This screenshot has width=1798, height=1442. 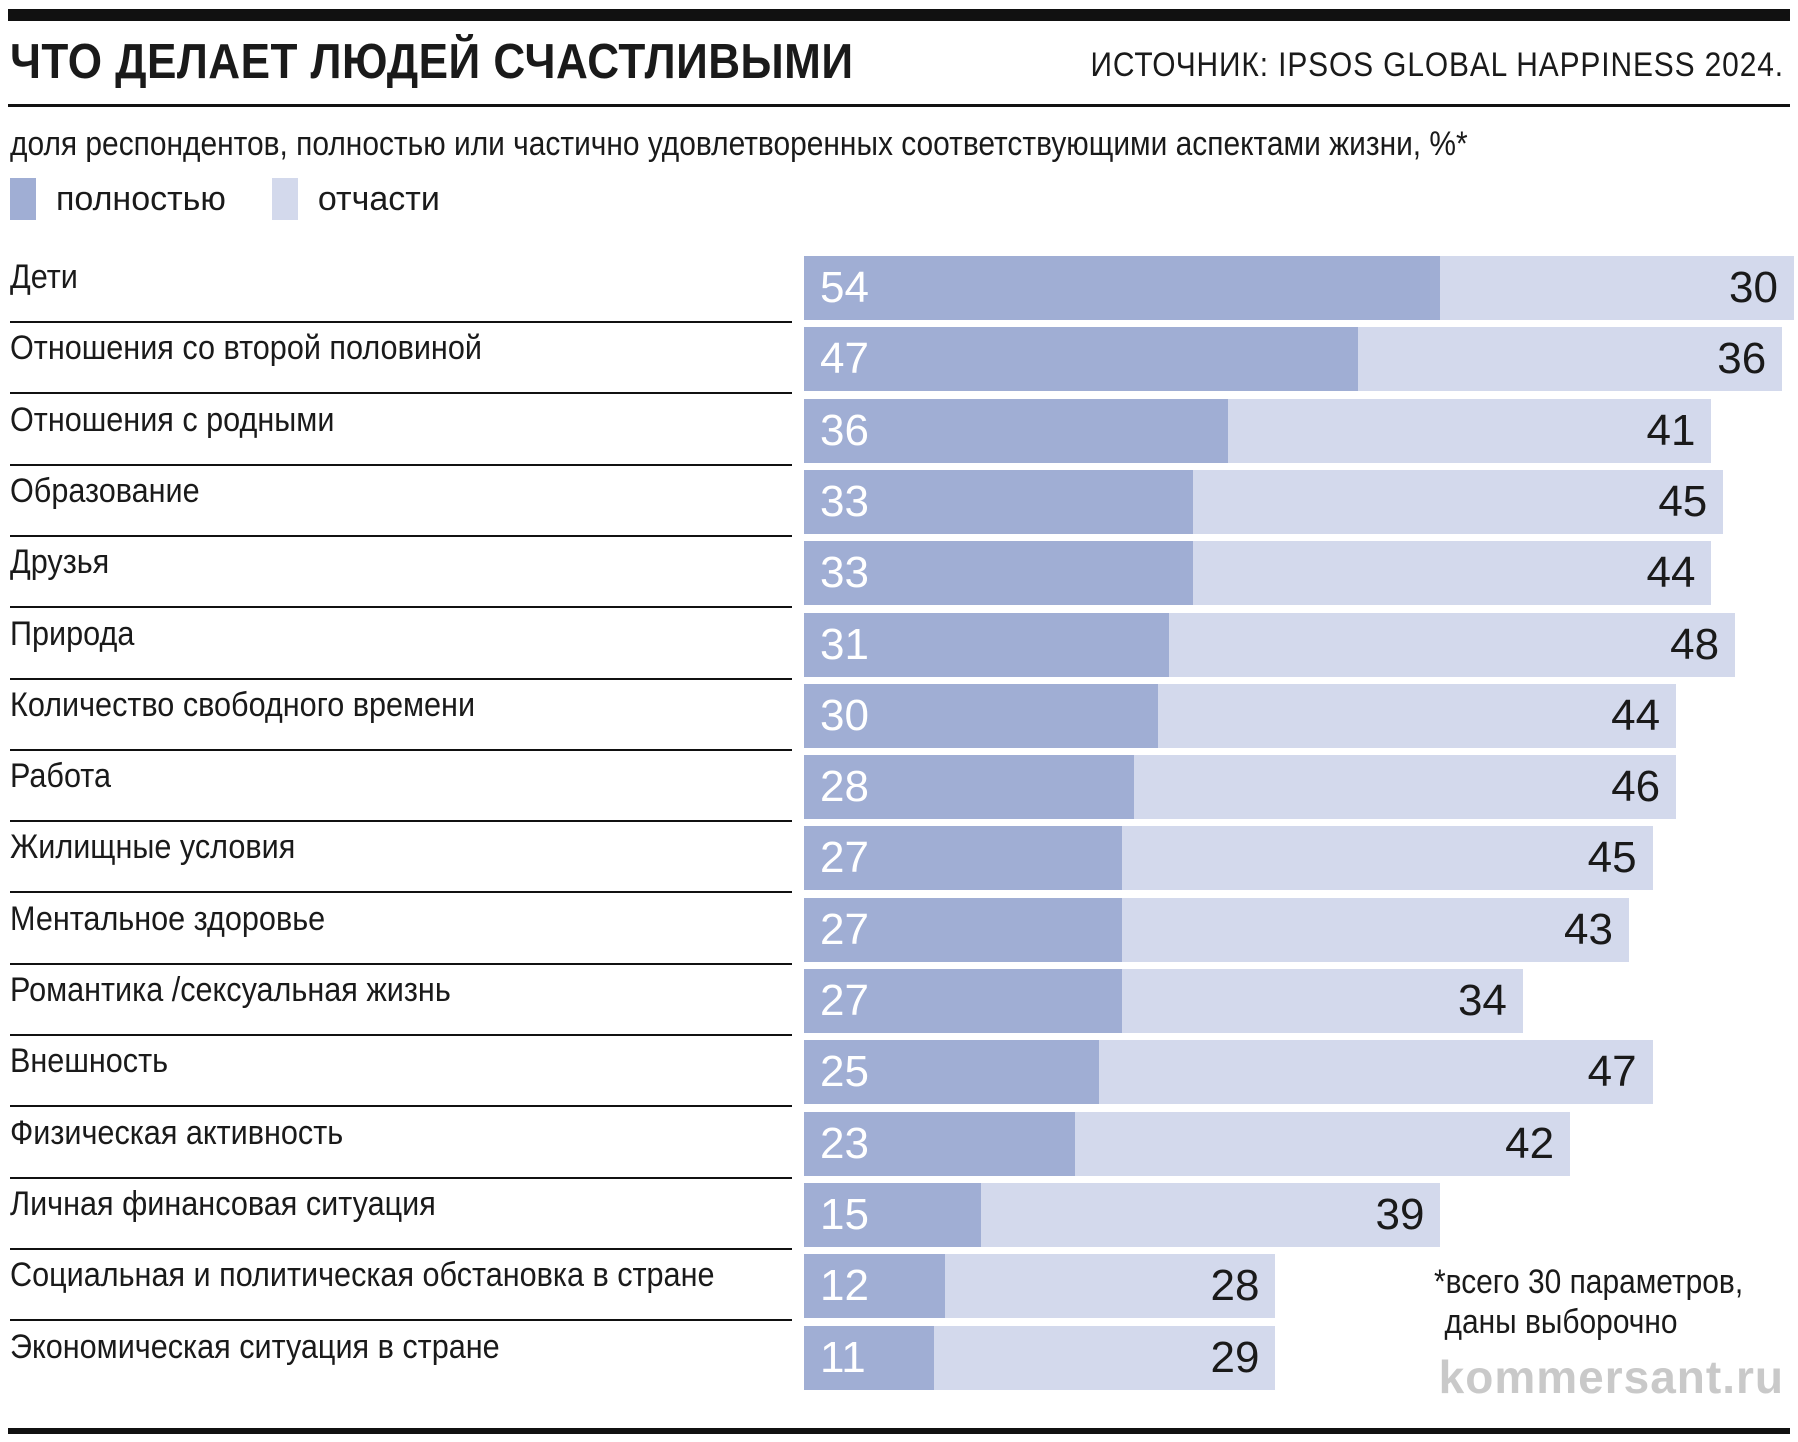 I want to click on chart-row: Романтика /сексуальная жизнь 27 34, so click(x=899, y=1000).